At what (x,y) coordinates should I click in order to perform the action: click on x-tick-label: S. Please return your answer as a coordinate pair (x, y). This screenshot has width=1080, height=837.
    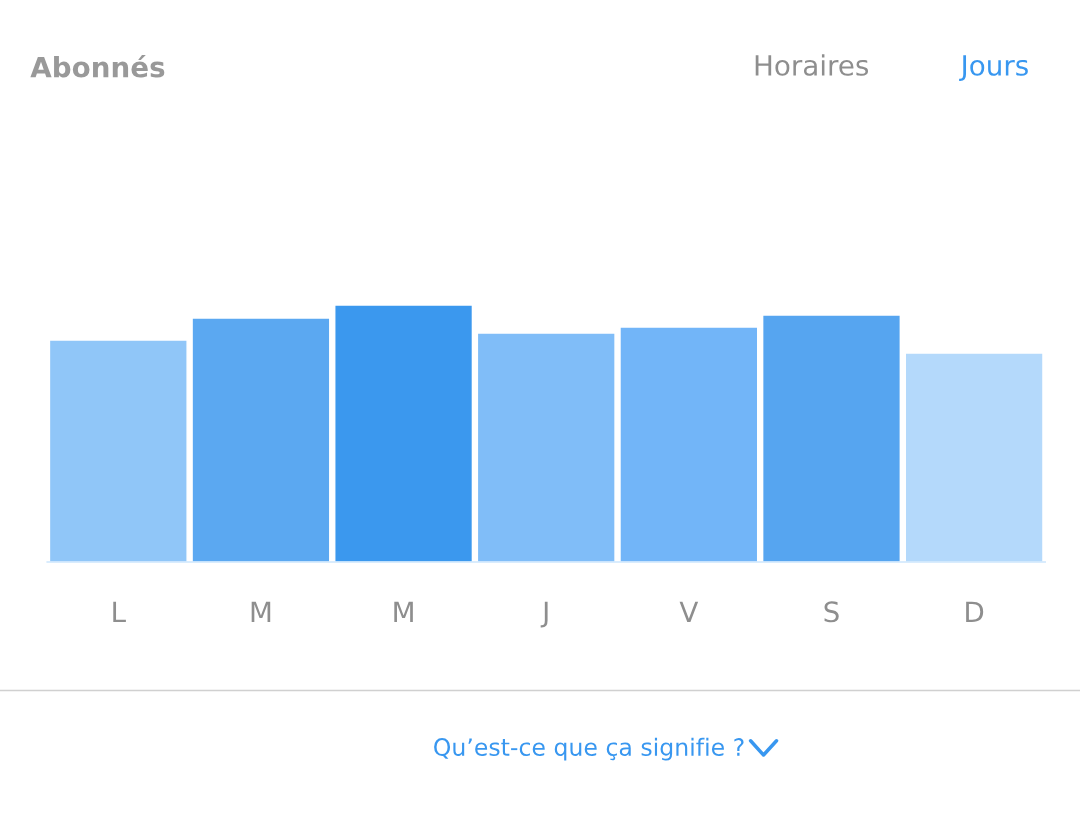
    Looking at the image, I should click on (831, 612).